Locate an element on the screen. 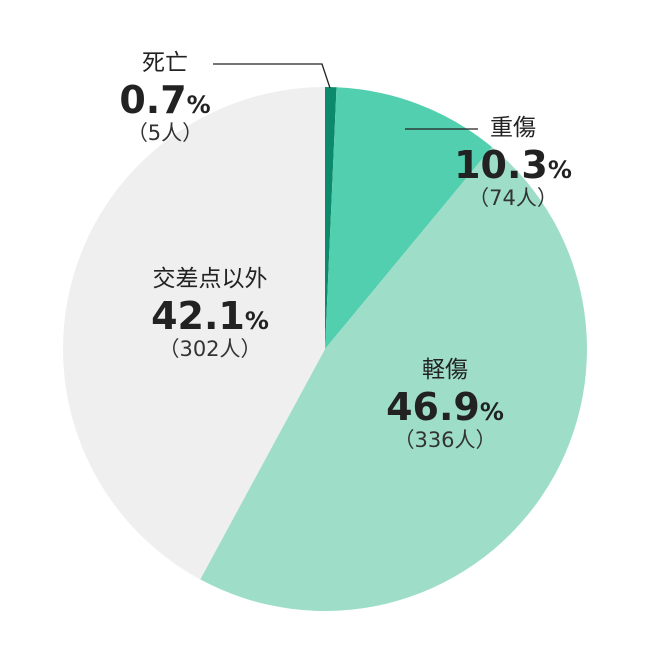 Image resolution: width=650 pixels, height=650 pixels. label-keisho: 軽傷 46.9% （336人） is located at coordinates (445, 405).